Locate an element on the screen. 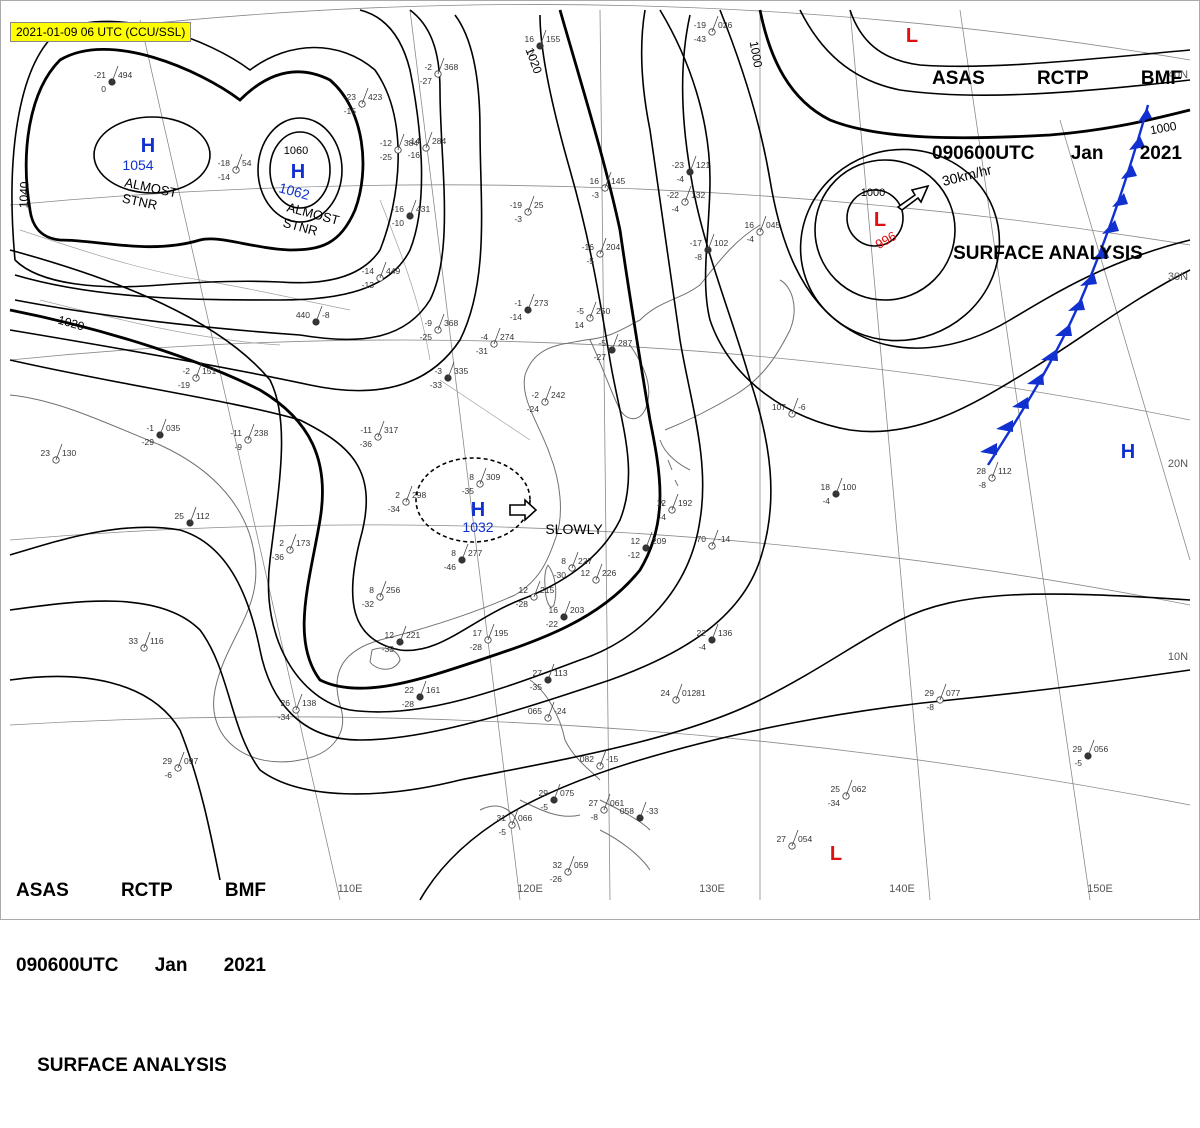 The height and width of the screenshot is (1128, 1200). isobar-label: 1020 is located at coordinates (71, 323).